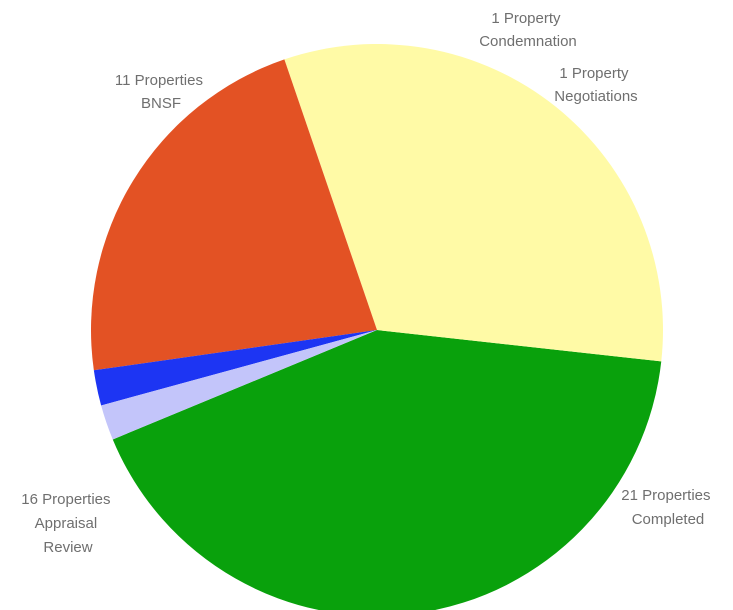 Image resolution: width=733 pixels, height=610 pixels. What do you see at coordinates (665, 495) in the screenshot?
I see `label-completed-count: 21 Properties` at bounding box center [665, 495].